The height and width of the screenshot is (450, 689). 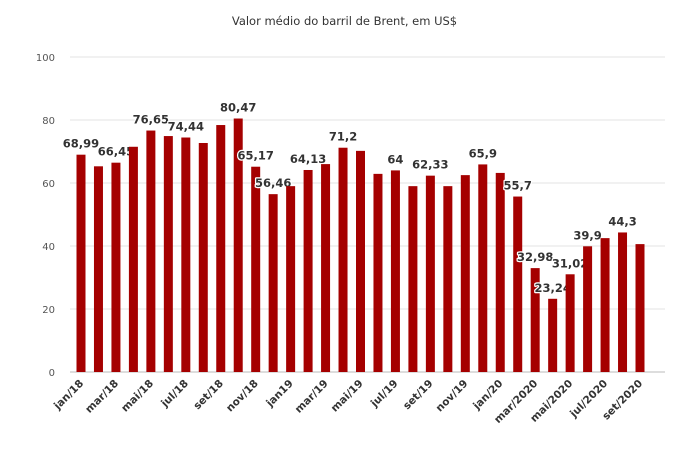 I want to click on data-label: 64,13, so click(x=308, y=159).